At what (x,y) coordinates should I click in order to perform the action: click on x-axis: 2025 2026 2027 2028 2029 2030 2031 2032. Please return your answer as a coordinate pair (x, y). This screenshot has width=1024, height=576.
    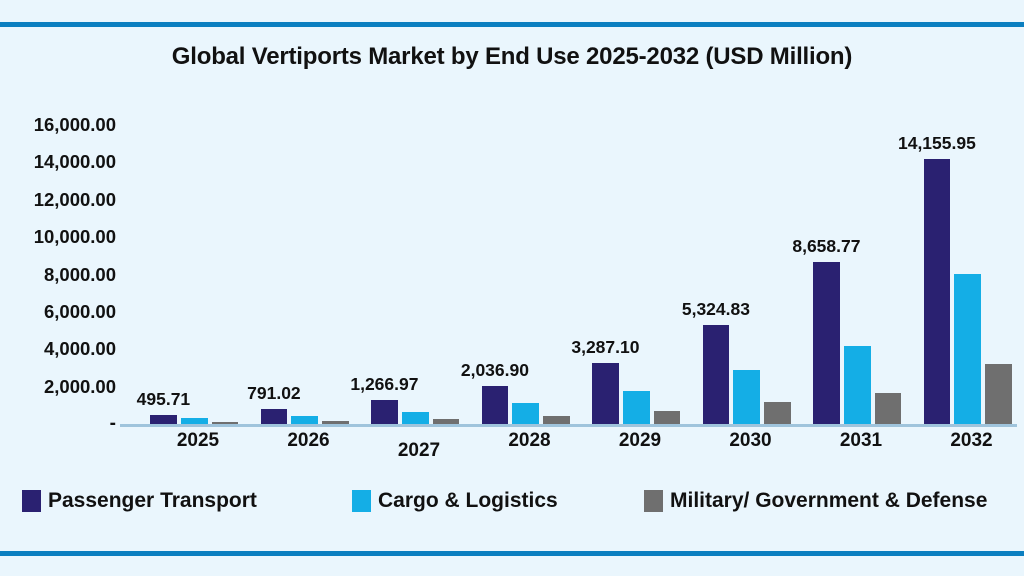
    Looking at the image, I should click on (570, 445).